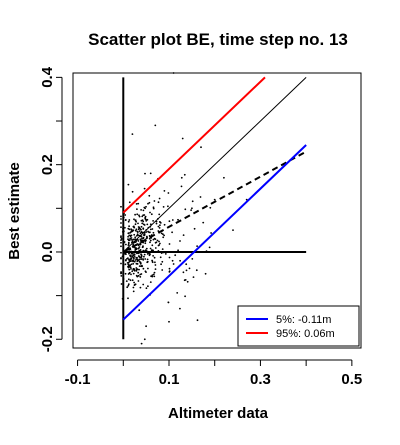 This screenshot has width=400, height=445. What do you see at coordinates (169, 379) in the screenshot?
I see `x-tick-label: 0.1` at bounding box center [169, 379].